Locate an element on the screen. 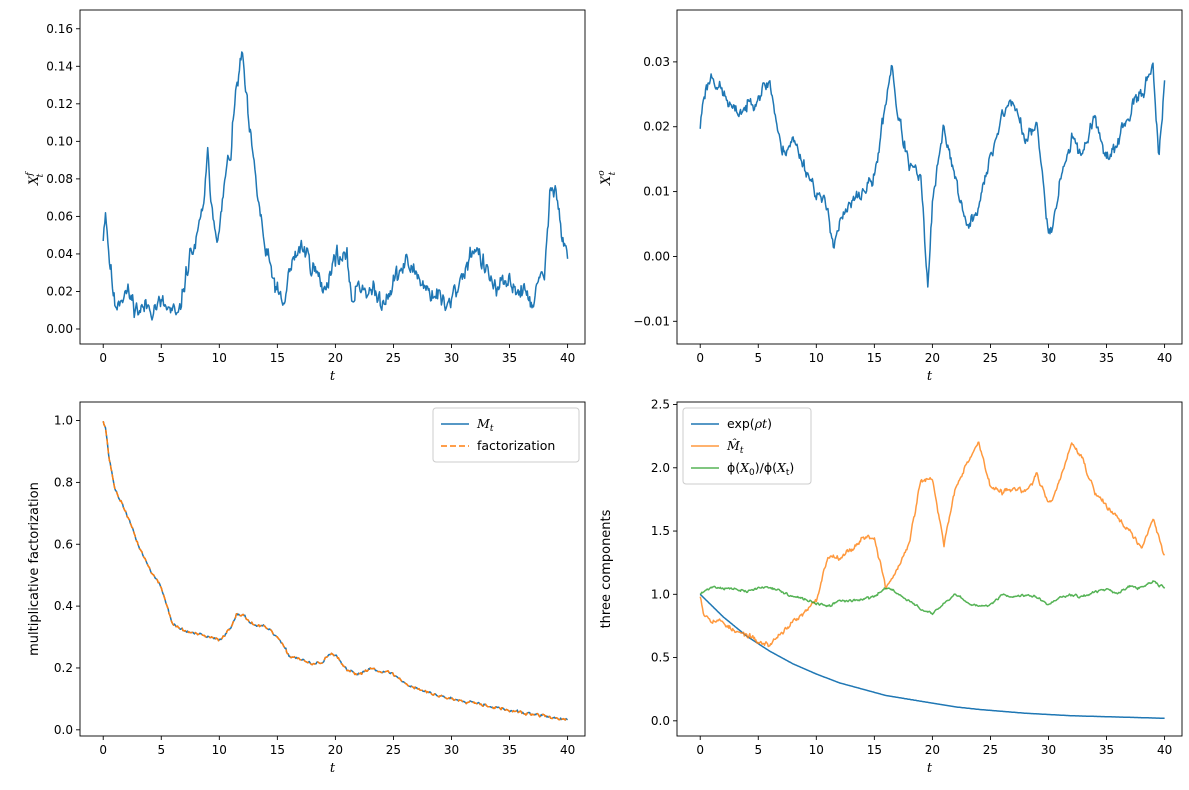 Image resolution: width=1189 pixels, height=790 pixels. legend: exp(ρt) M̂t ϕ(X0)/ϕ(Xt) is located at coordinates (747, 446).